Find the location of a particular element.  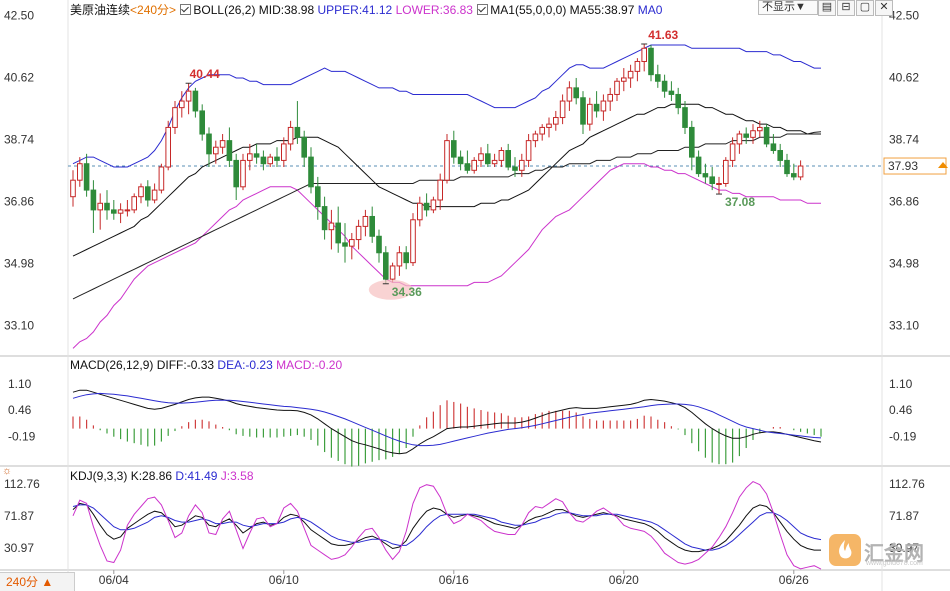

kdj-panel is located at coordinates (447, 525).